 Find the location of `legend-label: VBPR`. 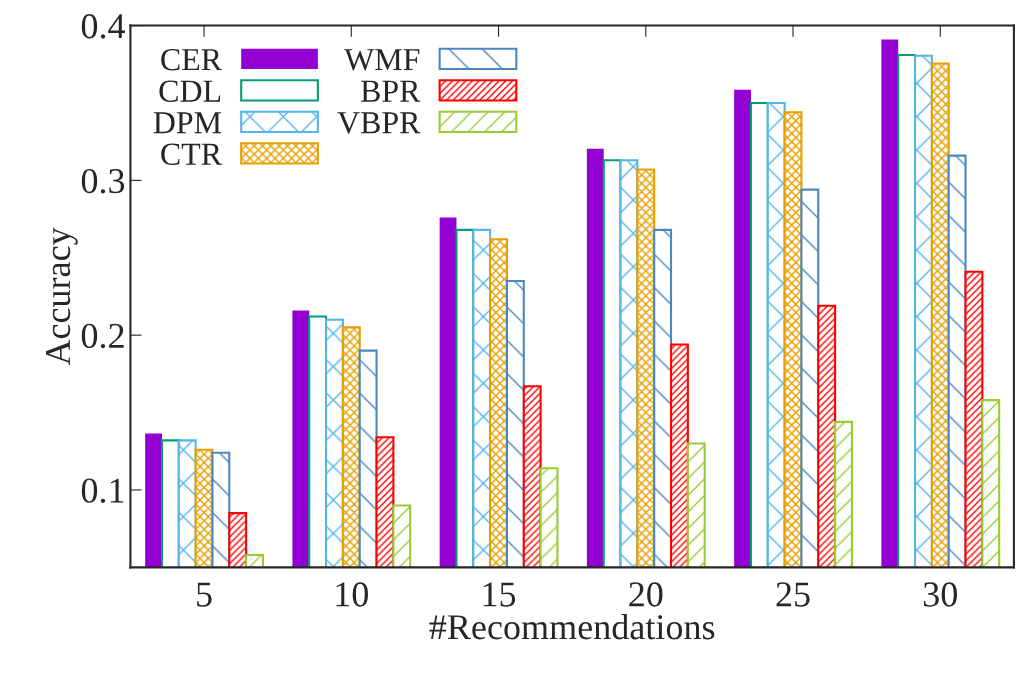

legend-label: VBPR is located at coordinates (379, 123).